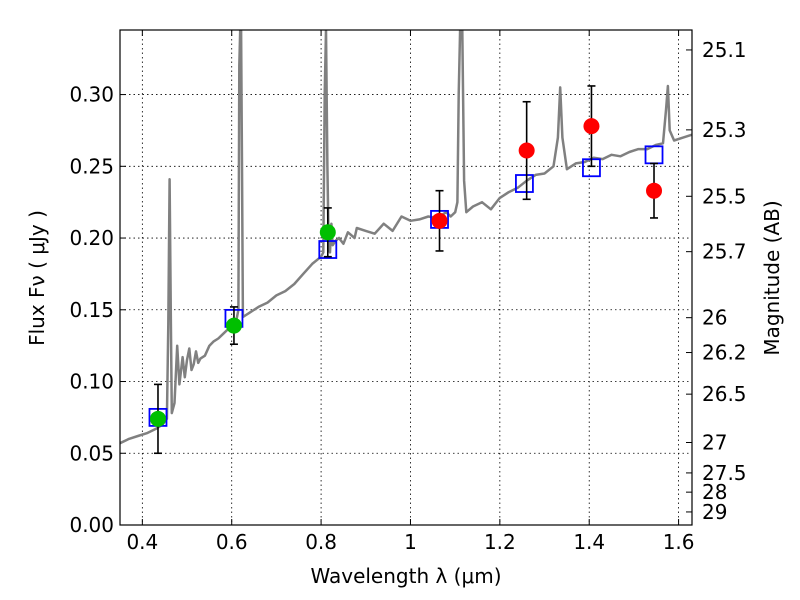 The image size is (800, 600). I want to click on y2-tick-label: 25.7, so click(724, 252).